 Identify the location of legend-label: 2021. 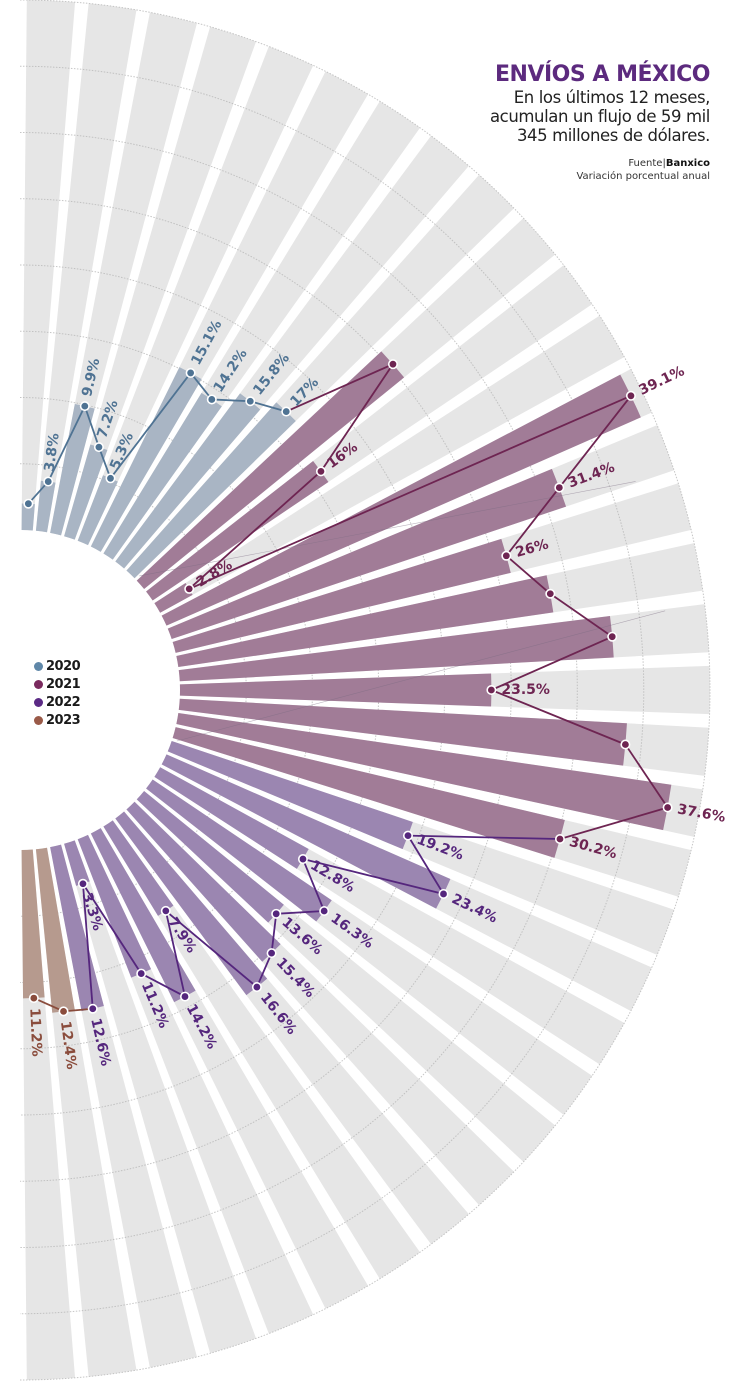
(63, 684).